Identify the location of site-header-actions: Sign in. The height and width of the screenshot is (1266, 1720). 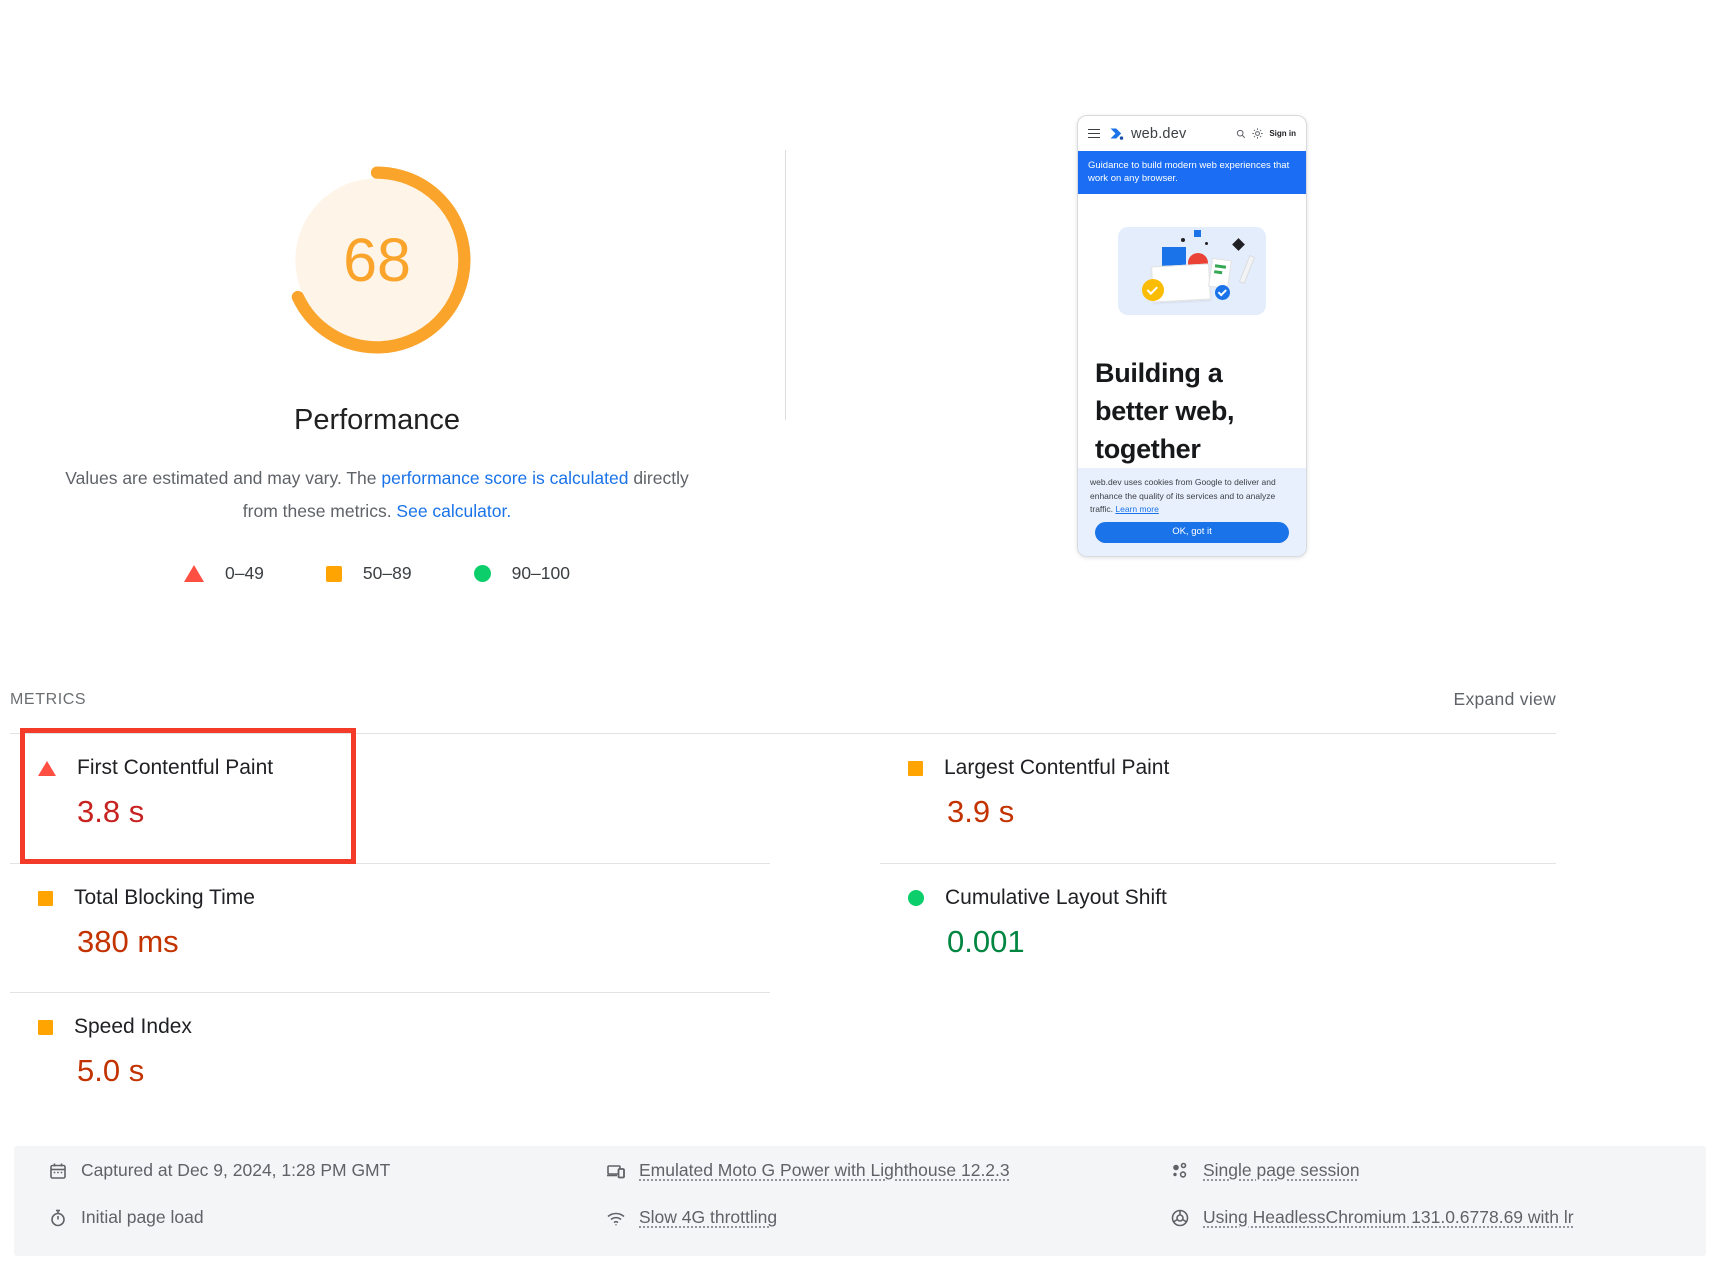
(1266, 133).